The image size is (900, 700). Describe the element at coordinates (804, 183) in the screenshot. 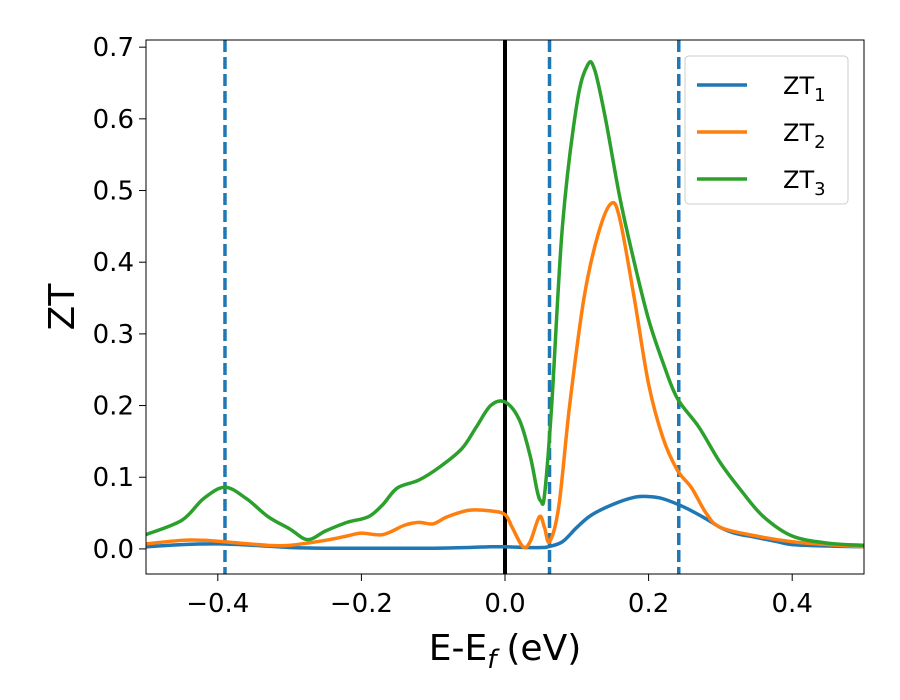

I see `legend-label-3: ZT3` at that location.